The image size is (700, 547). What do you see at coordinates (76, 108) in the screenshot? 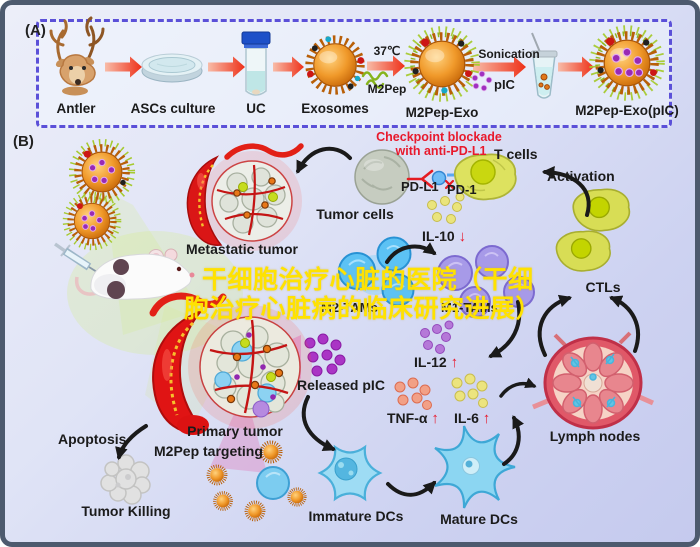
I see `antler-label: Antler` at bounding box center [76, 108].